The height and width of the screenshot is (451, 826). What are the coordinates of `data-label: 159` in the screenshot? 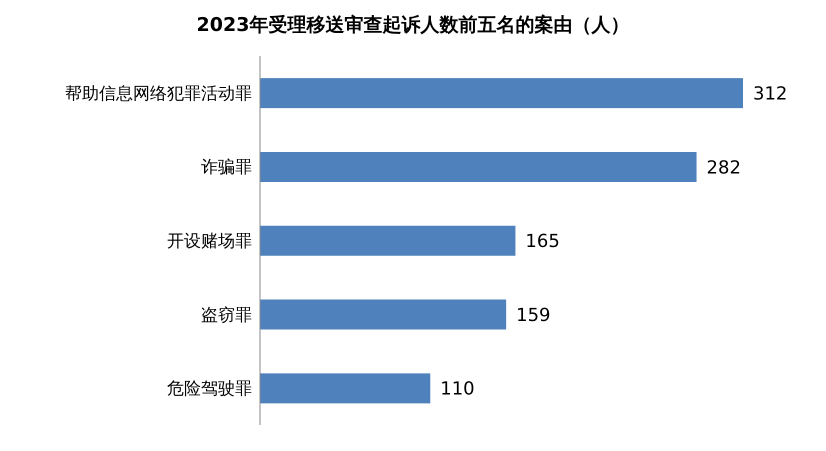 It's located at (533, 315).